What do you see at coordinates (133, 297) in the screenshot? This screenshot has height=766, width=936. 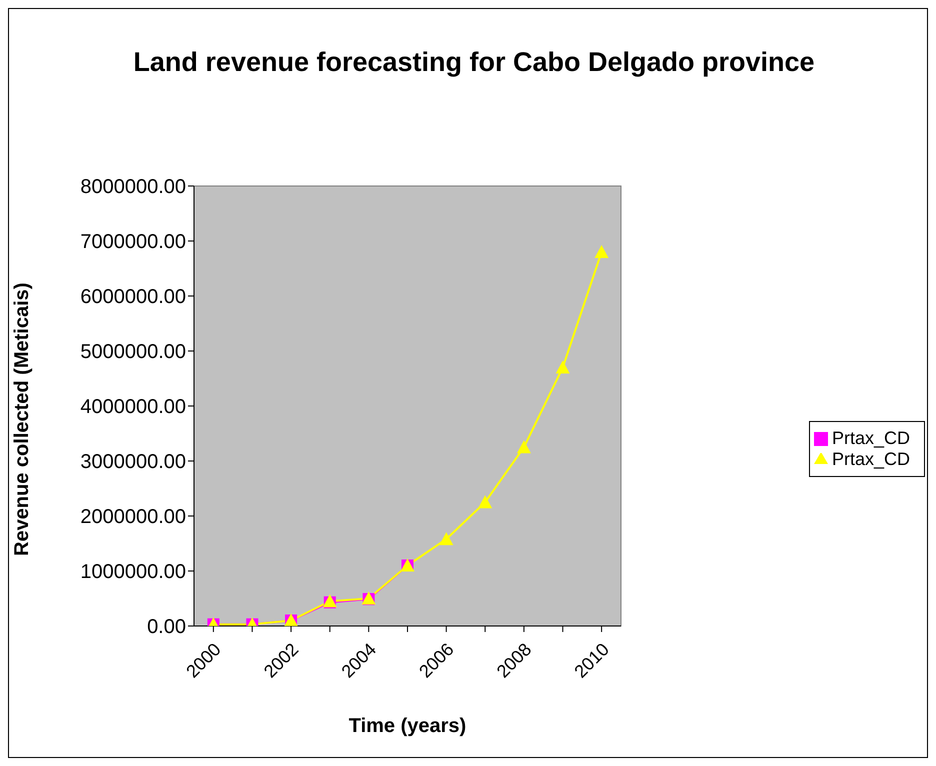 I see `y-tick-label: 6000000.00` at bounding box center [133, 297].